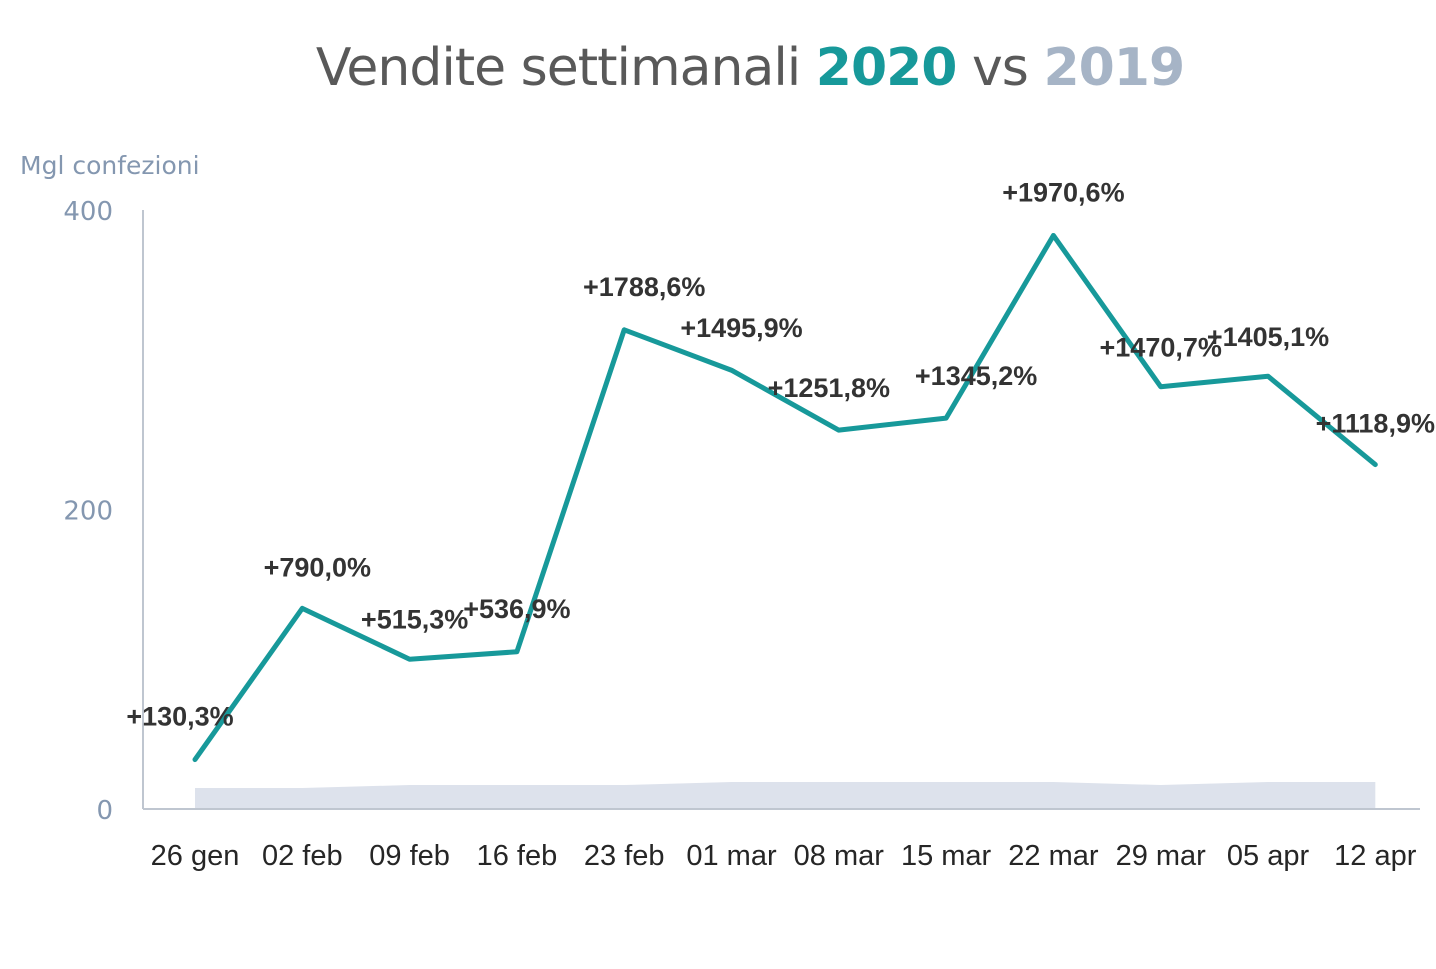 Image resolution: width=1436 pixels, height=969 pixels. Describe the element at coordinates (741, 328) in the screenshot. I see `data-label: +1495,9%` at that location.